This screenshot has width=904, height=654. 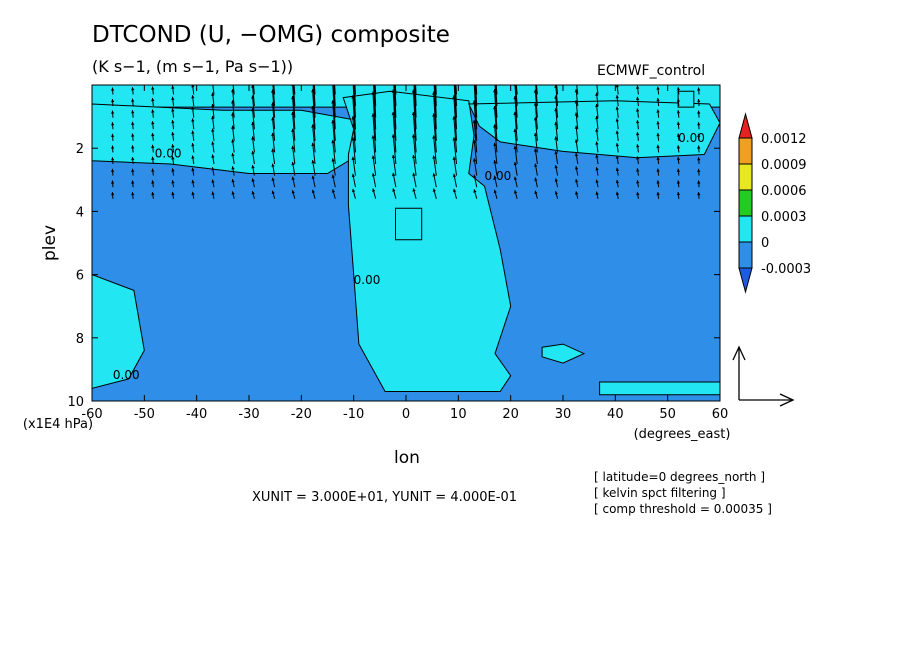 I want to click on info-latitude: [ latitude=0 degrees_north ], so click(x=680, y=477).